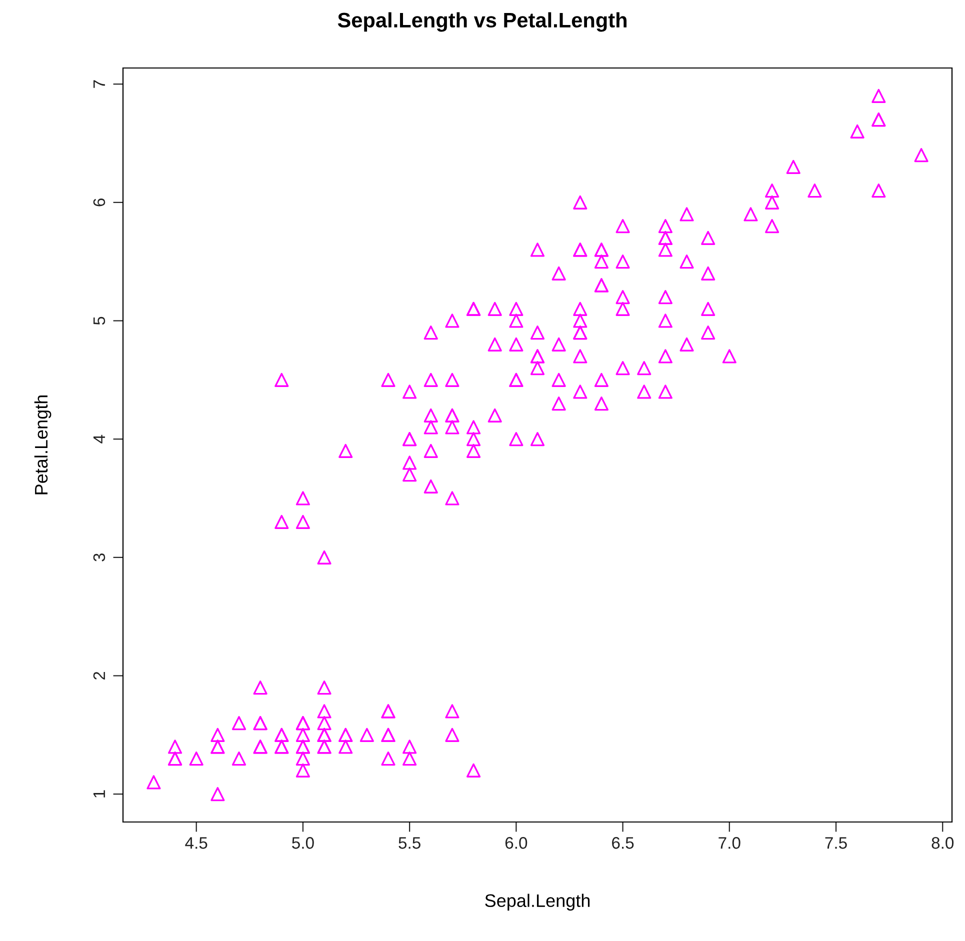  I want to click on x-tick-label: 6.0, so click(516, 843).